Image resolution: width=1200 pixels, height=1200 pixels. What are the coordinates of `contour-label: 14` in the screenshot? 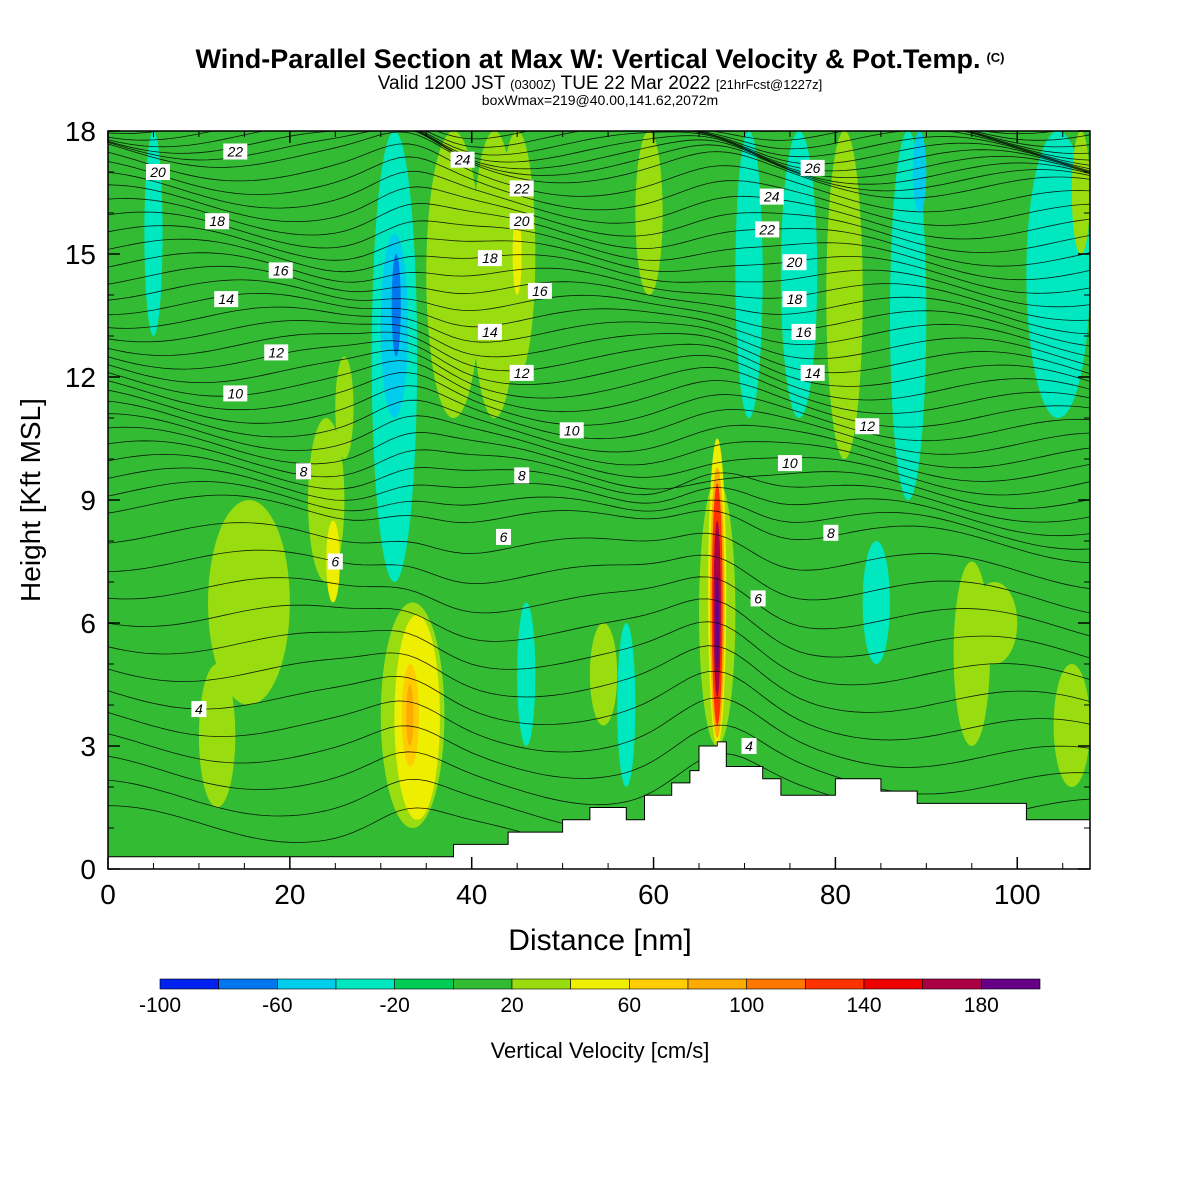 It's located at (812, 372).